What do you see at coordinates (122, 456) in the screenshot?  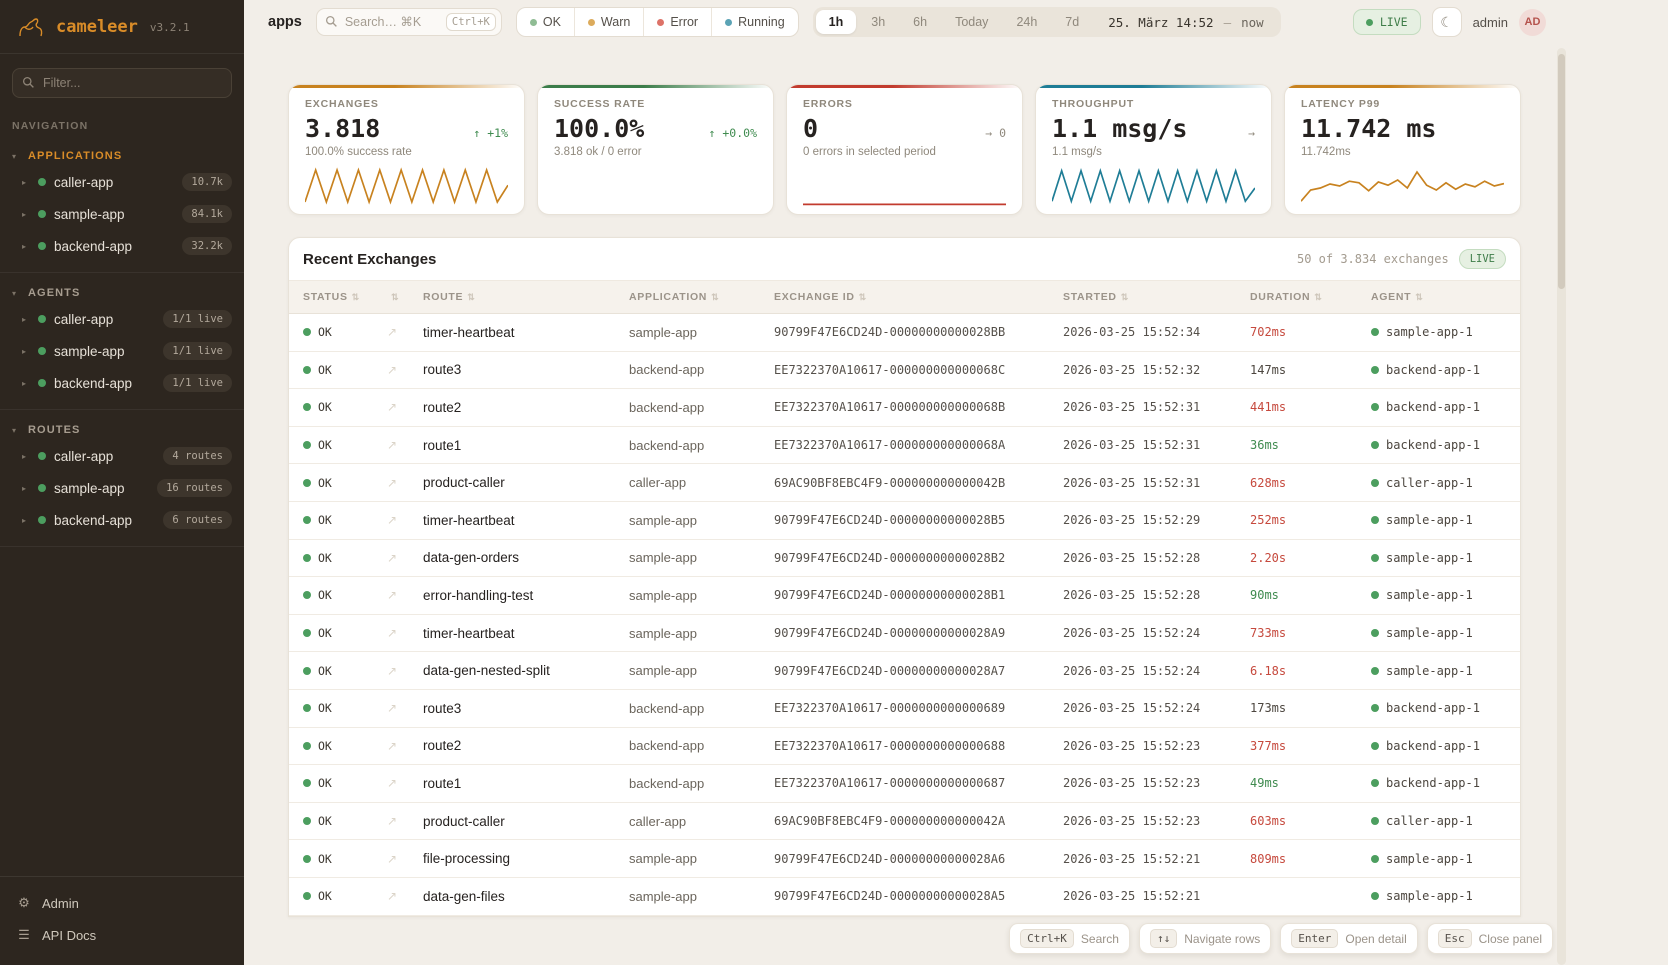 I see `sidebar-item: ▸ caller-app 4 routes` at bounding box center [122, 456].